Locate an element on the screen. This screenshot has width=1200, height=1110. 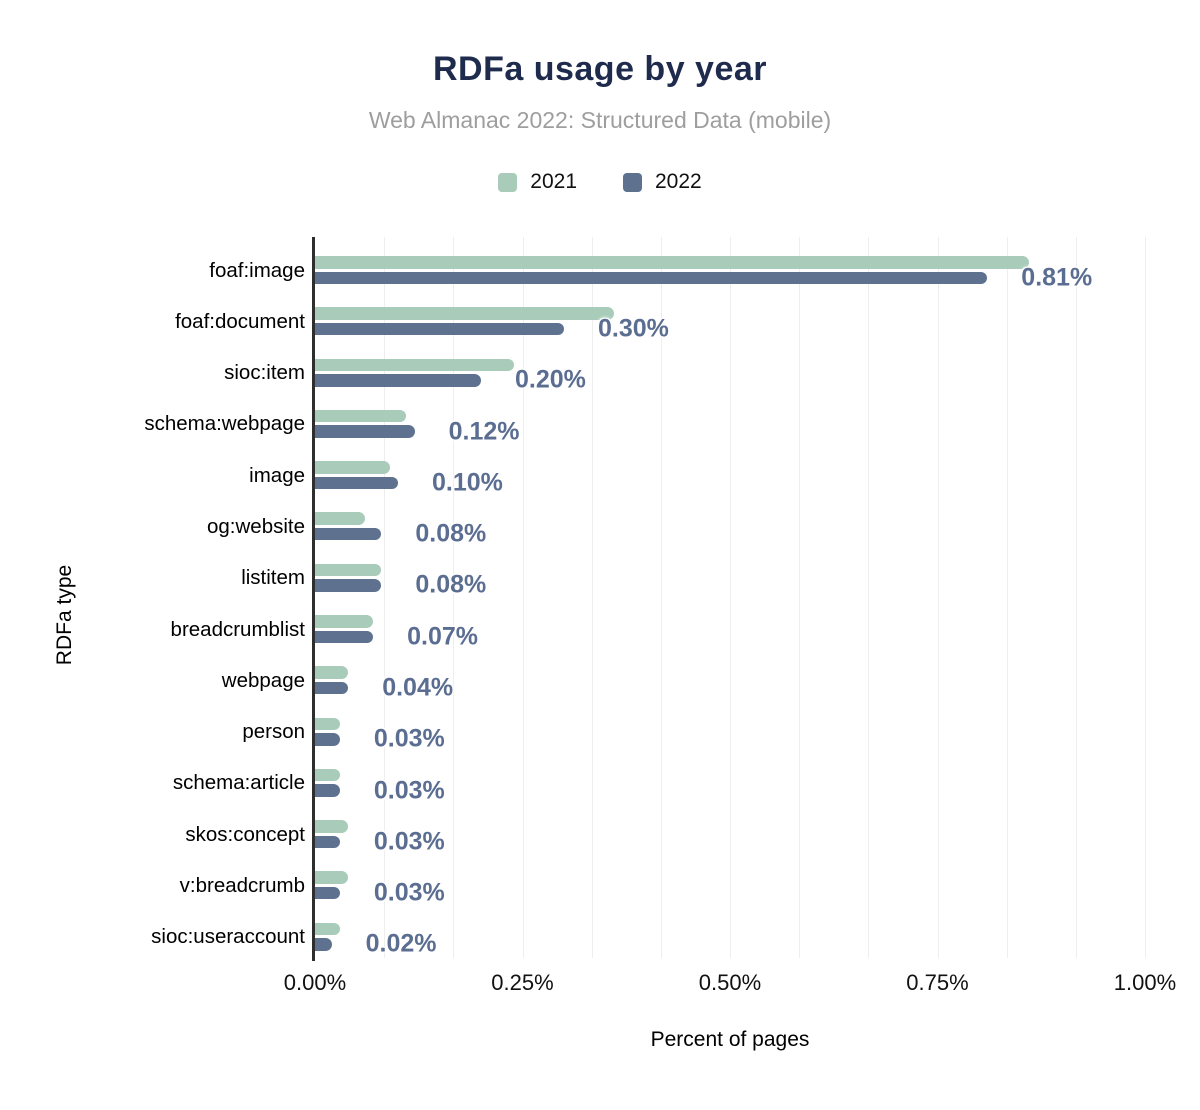
legend-item-2021: 2021 is located at coordinates (537, 182).